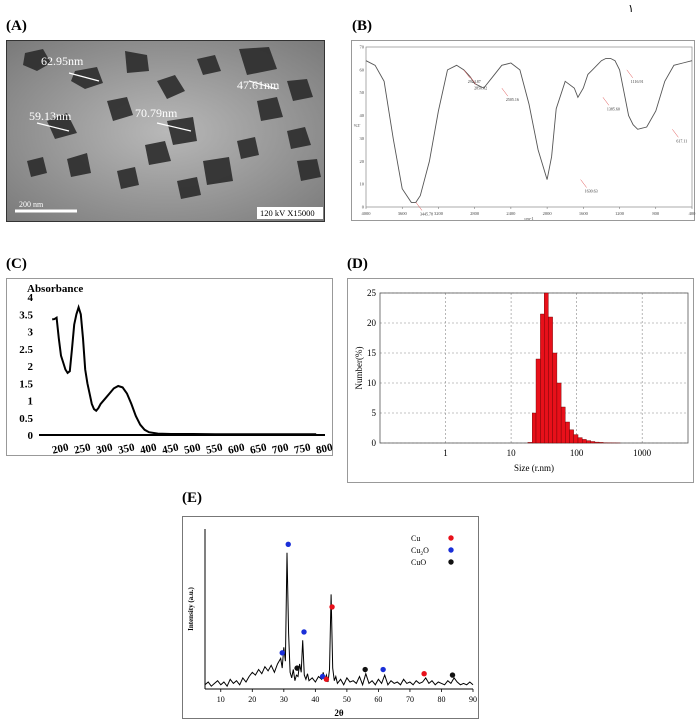 This screenshot has height=725, width=700. What do you see at coordinates (529, 127) in the screenshot?
I see `plot-frame` at bounding box center [529, 127].